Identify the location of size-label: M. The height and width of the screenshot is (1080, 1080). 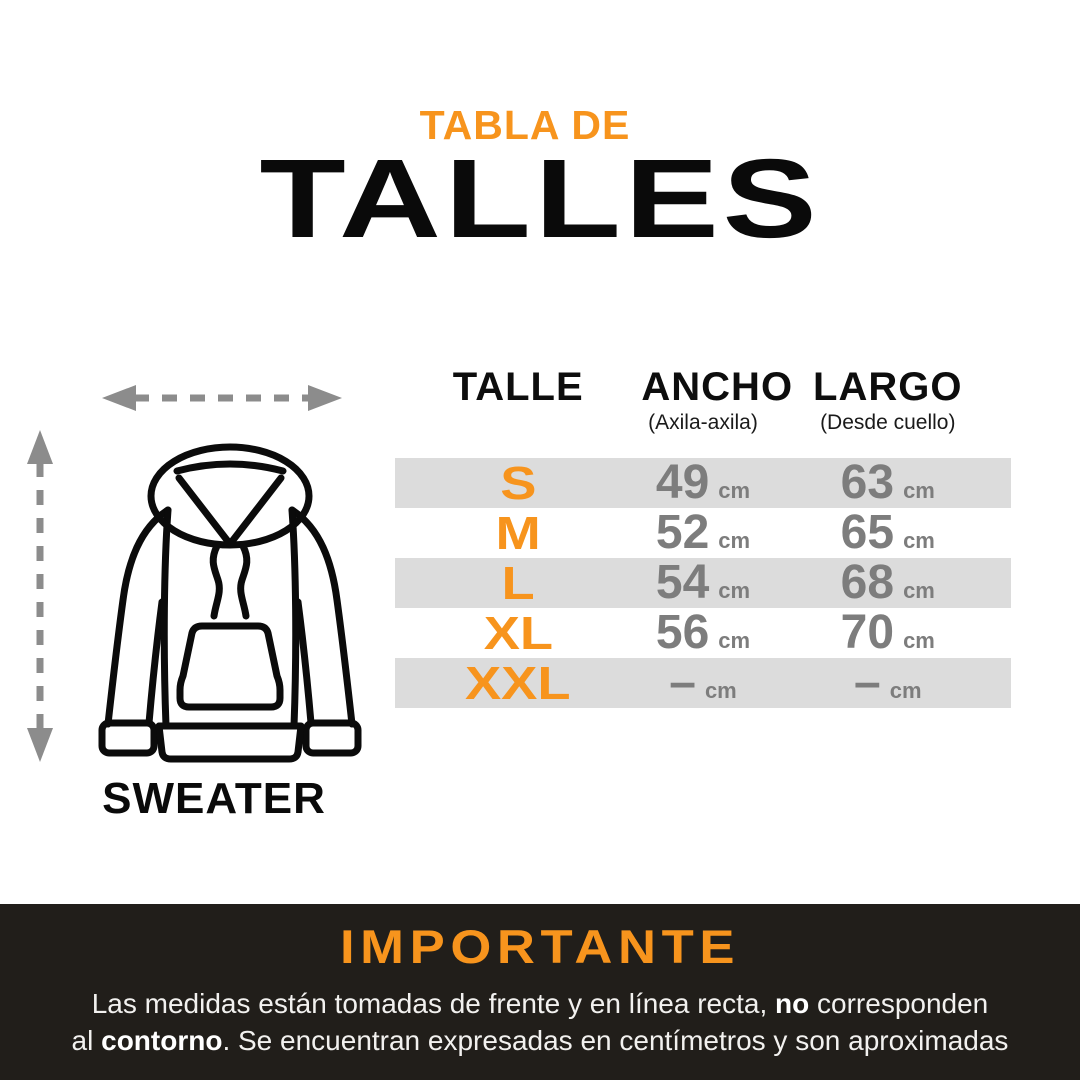
(518, 533).